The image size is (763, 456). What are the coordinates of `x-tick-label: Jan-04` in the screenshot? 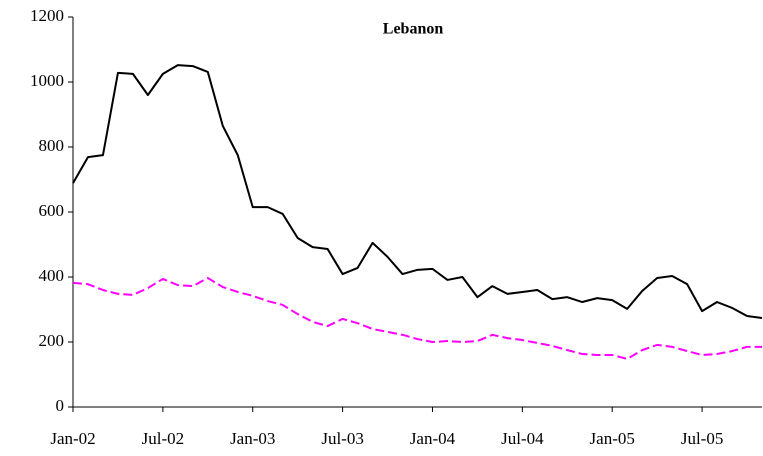 It's located at (433, 438).